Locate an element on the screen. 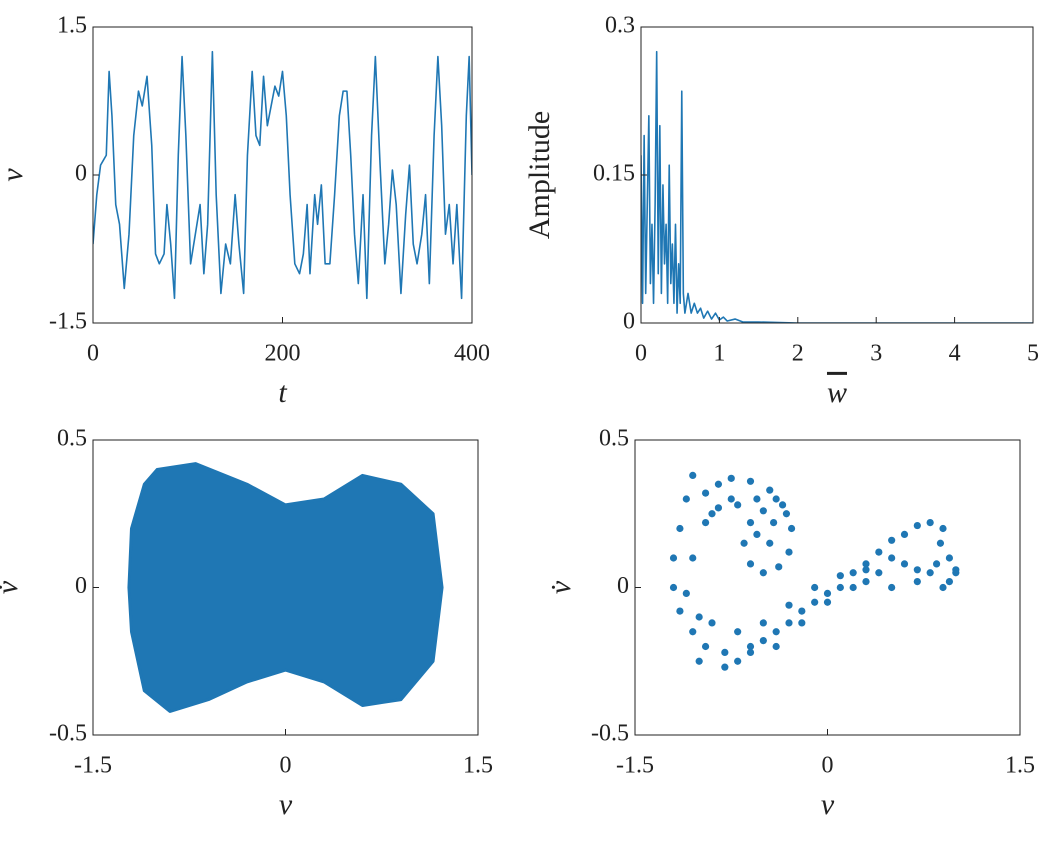  x-tick-label: 1 is located at coordinates (719, 354).